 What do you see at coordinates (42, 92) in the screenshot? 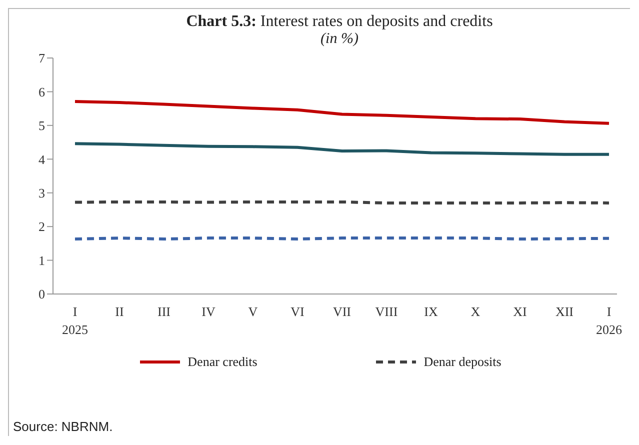
I see `y-tick-label: 6` at bounding box center [42, 92].